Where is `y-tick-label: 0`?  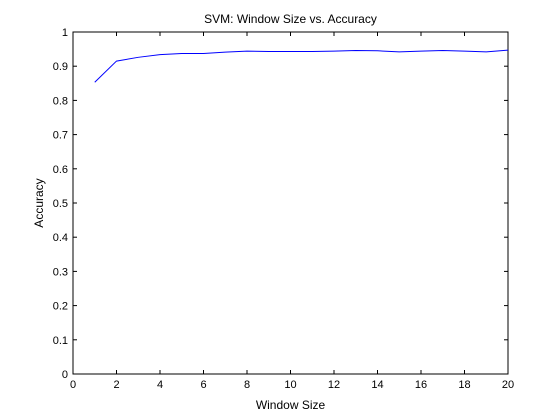 y-tick-label: 0 is located at coordinates (65, 375).